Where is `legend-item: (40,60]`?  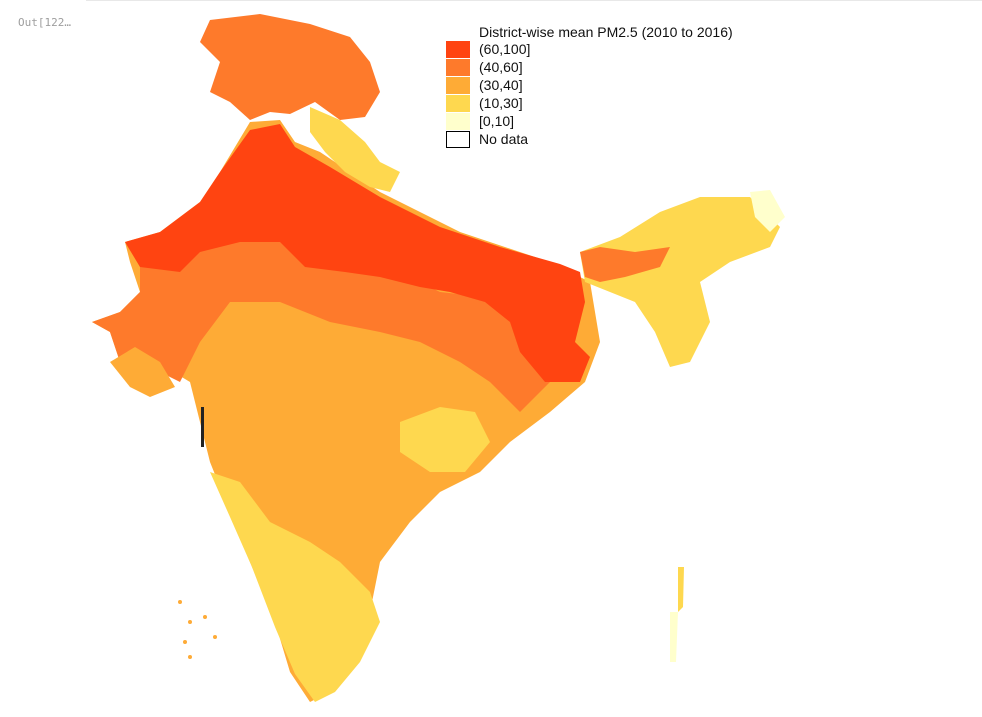
legend-item: (40,60] is located at coordinates (589, 67).